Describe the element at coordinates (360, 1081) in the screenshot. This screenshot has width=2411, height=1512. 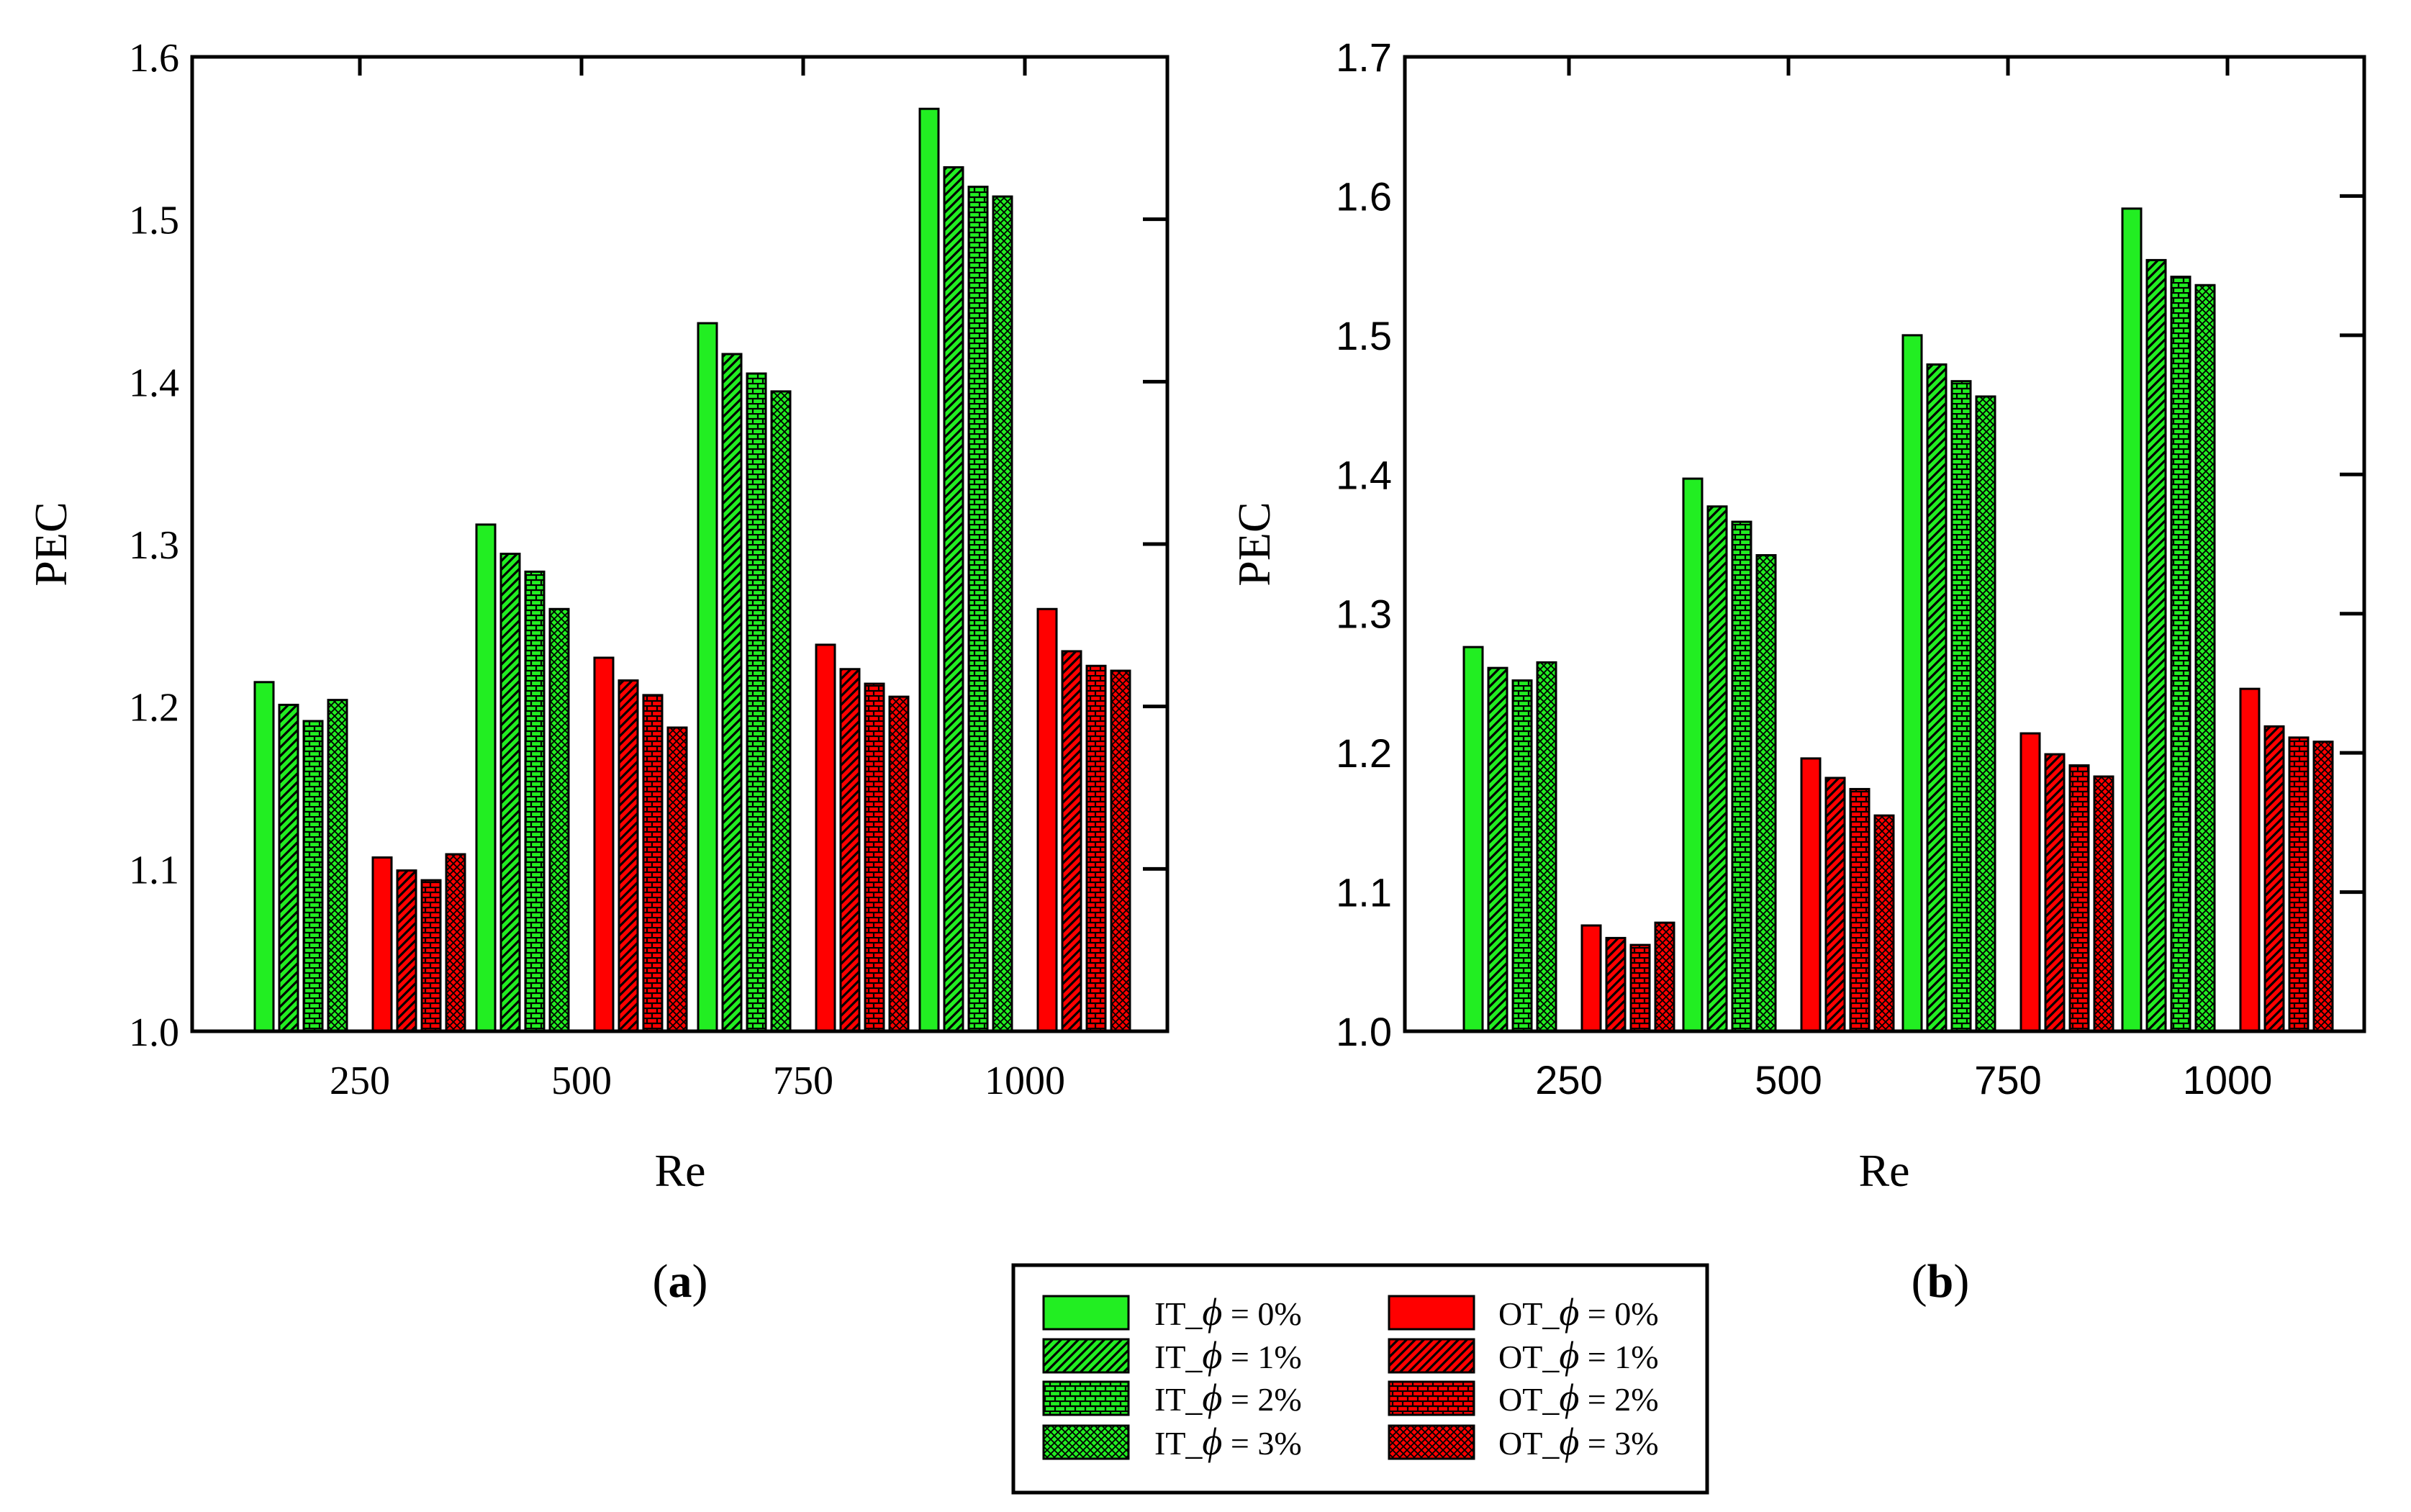
I see `x-tick-label-a-250: 250` at that location.